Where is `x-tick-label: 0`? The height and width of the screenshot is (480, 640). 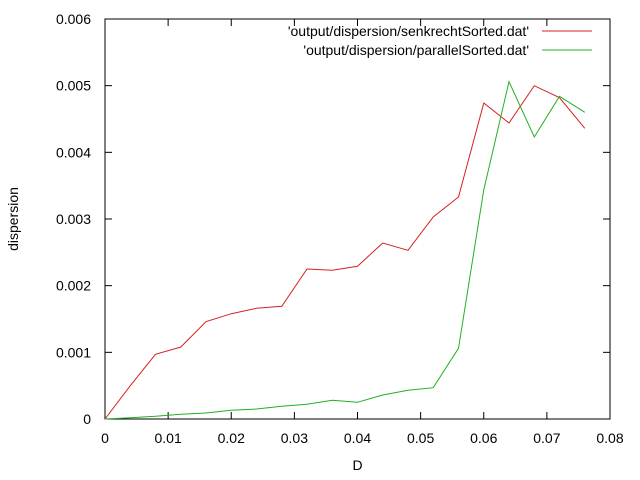
x-tick-label: 0 is located at coordinates (105, 438).